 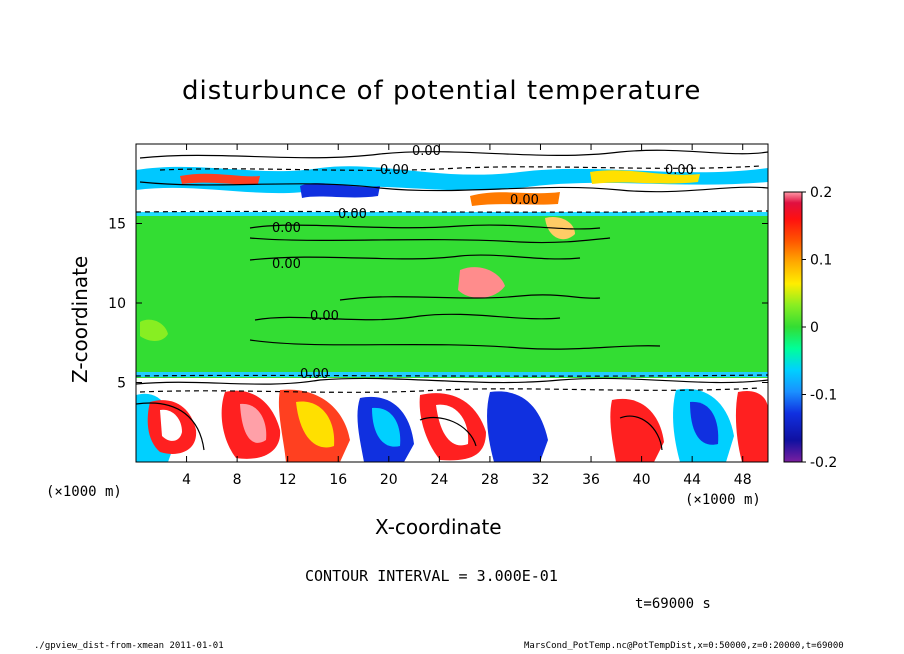 I want to click on x-axis-label: X-coordinate, so click(x=438, y=527).